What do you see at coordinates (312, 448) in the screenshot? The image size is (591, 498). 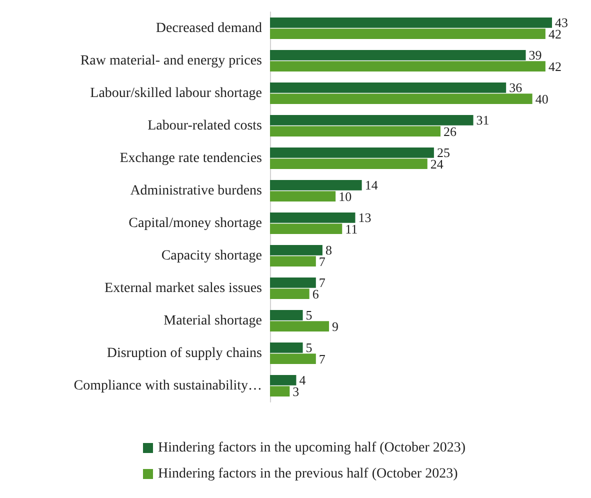 I see `legend-label: Hindering factors in the upcoming half (October 2023)` at bounding box center [312, 448].